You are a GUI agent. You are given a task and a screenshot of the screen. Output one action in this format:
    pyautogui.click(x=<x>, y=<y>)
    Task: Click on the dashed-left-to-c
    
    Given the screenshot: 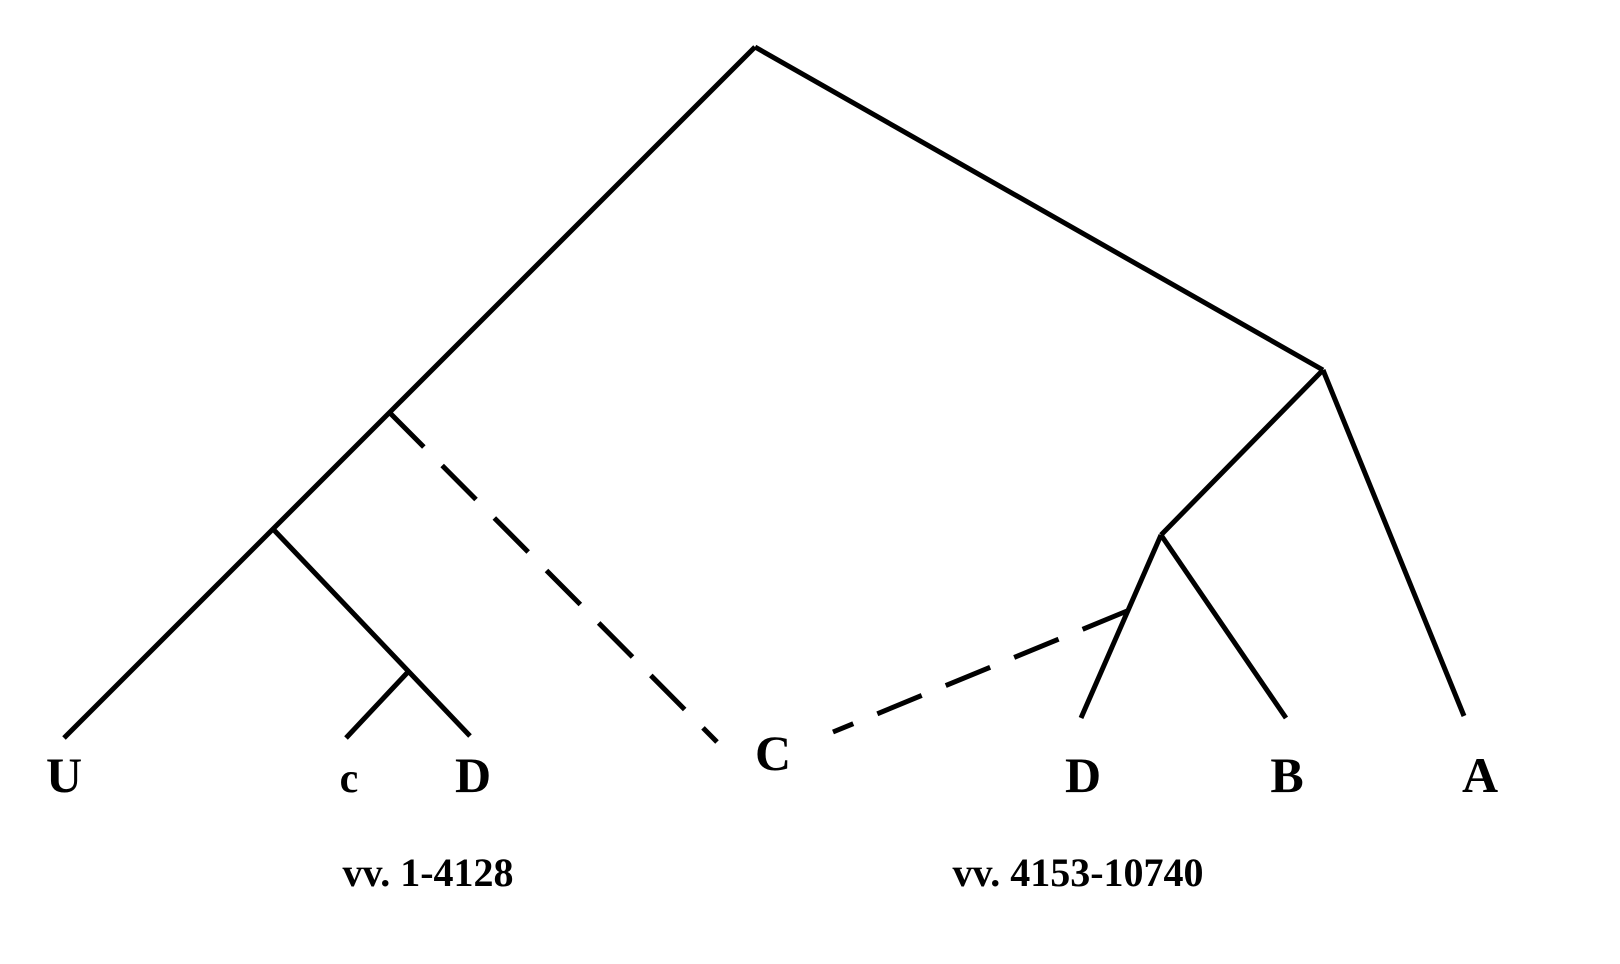 What is the action you would take?
    pyautogui.click(x=553, y=577)
    